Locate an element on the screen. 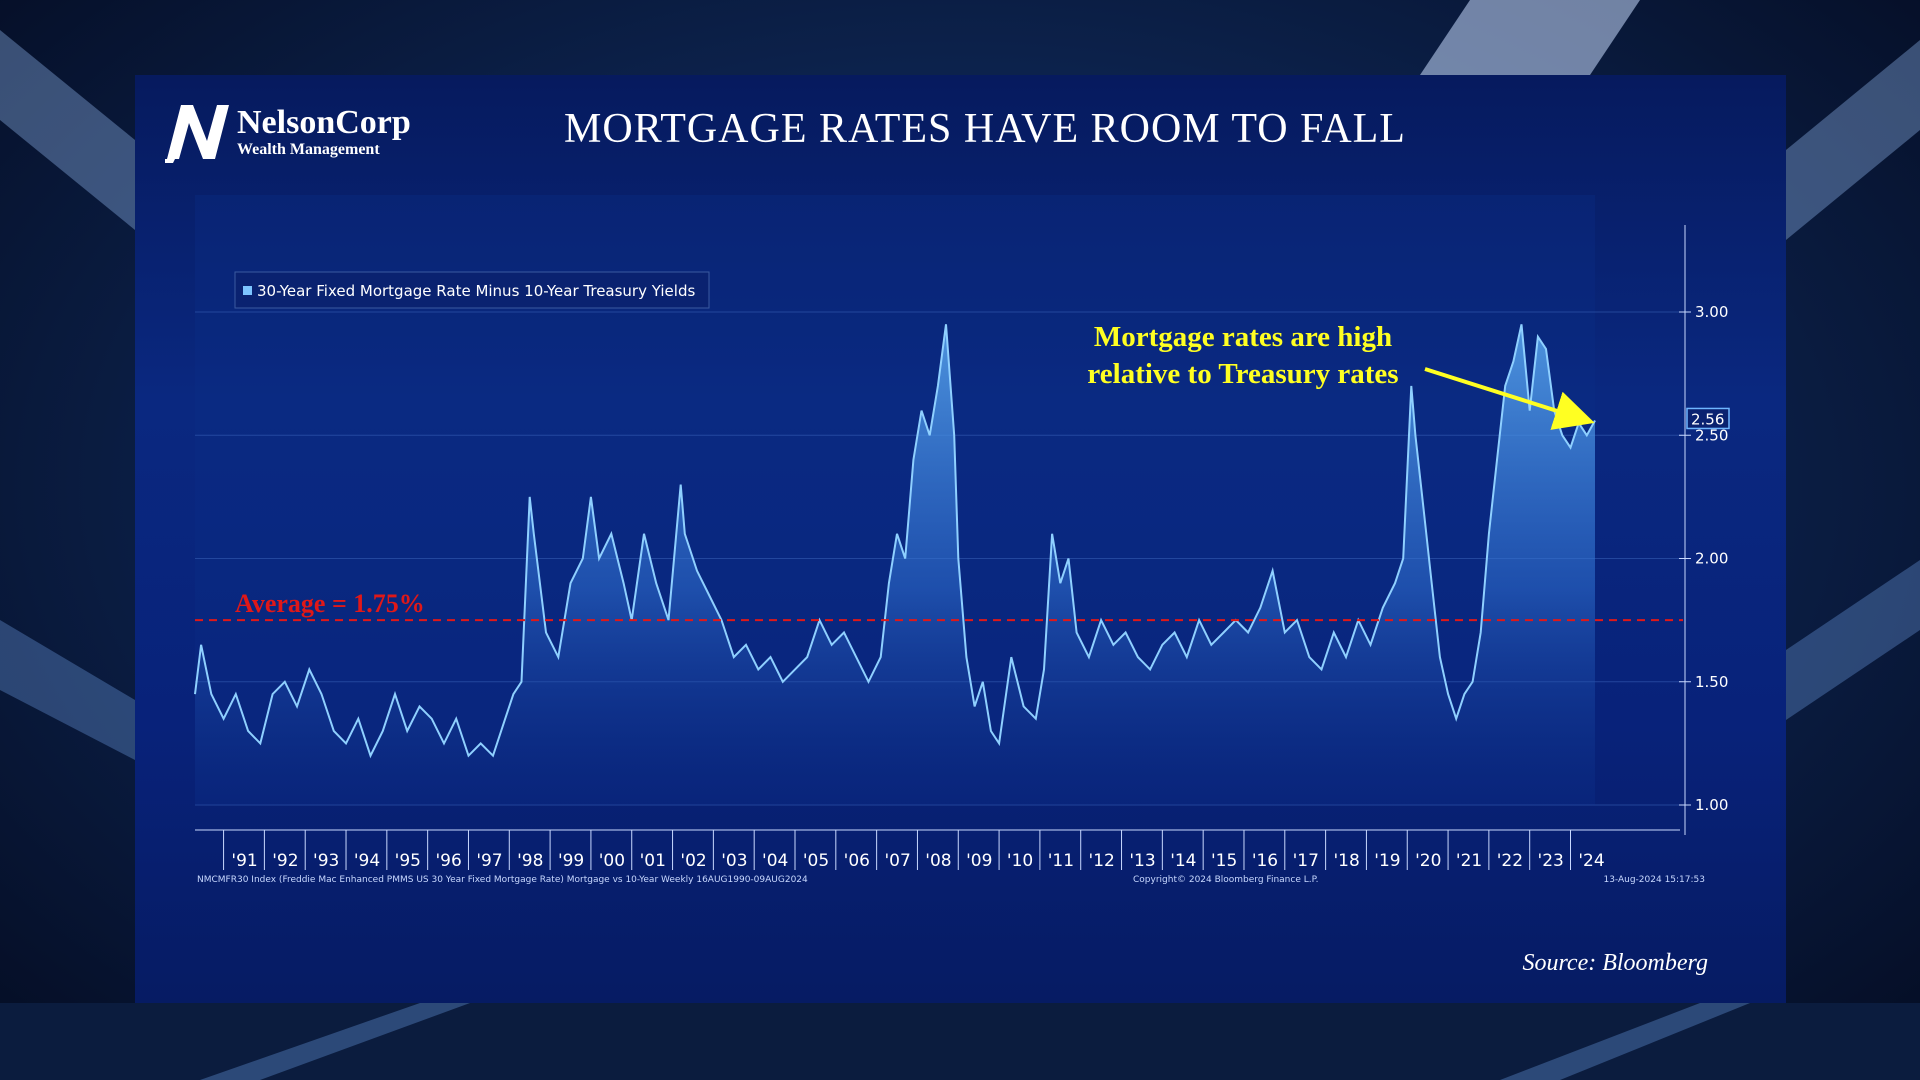 Image resolution: width=1920 pixels, height=1080 pixels. x-tick-label: '08 is located at coordinates (938, 861).